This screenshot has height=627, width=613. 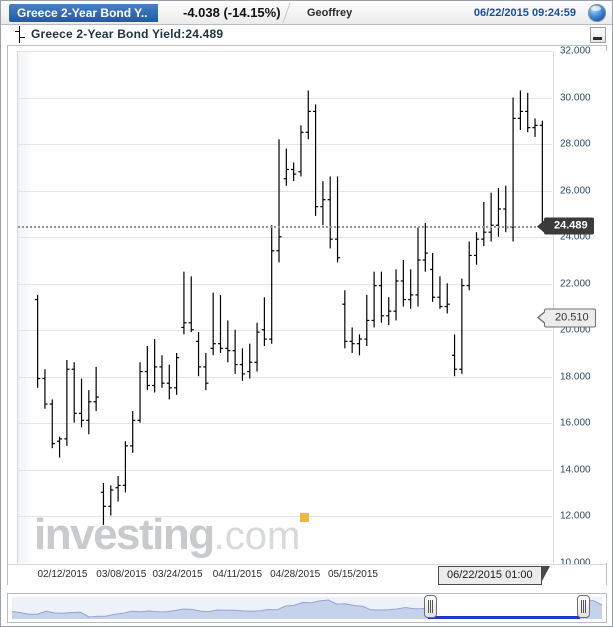 What do you see at coordinates (524, 13) in the screenshot?
I see `timestamp-label: 06/22/2015 09:24:59` at bounding box center [524, 13].